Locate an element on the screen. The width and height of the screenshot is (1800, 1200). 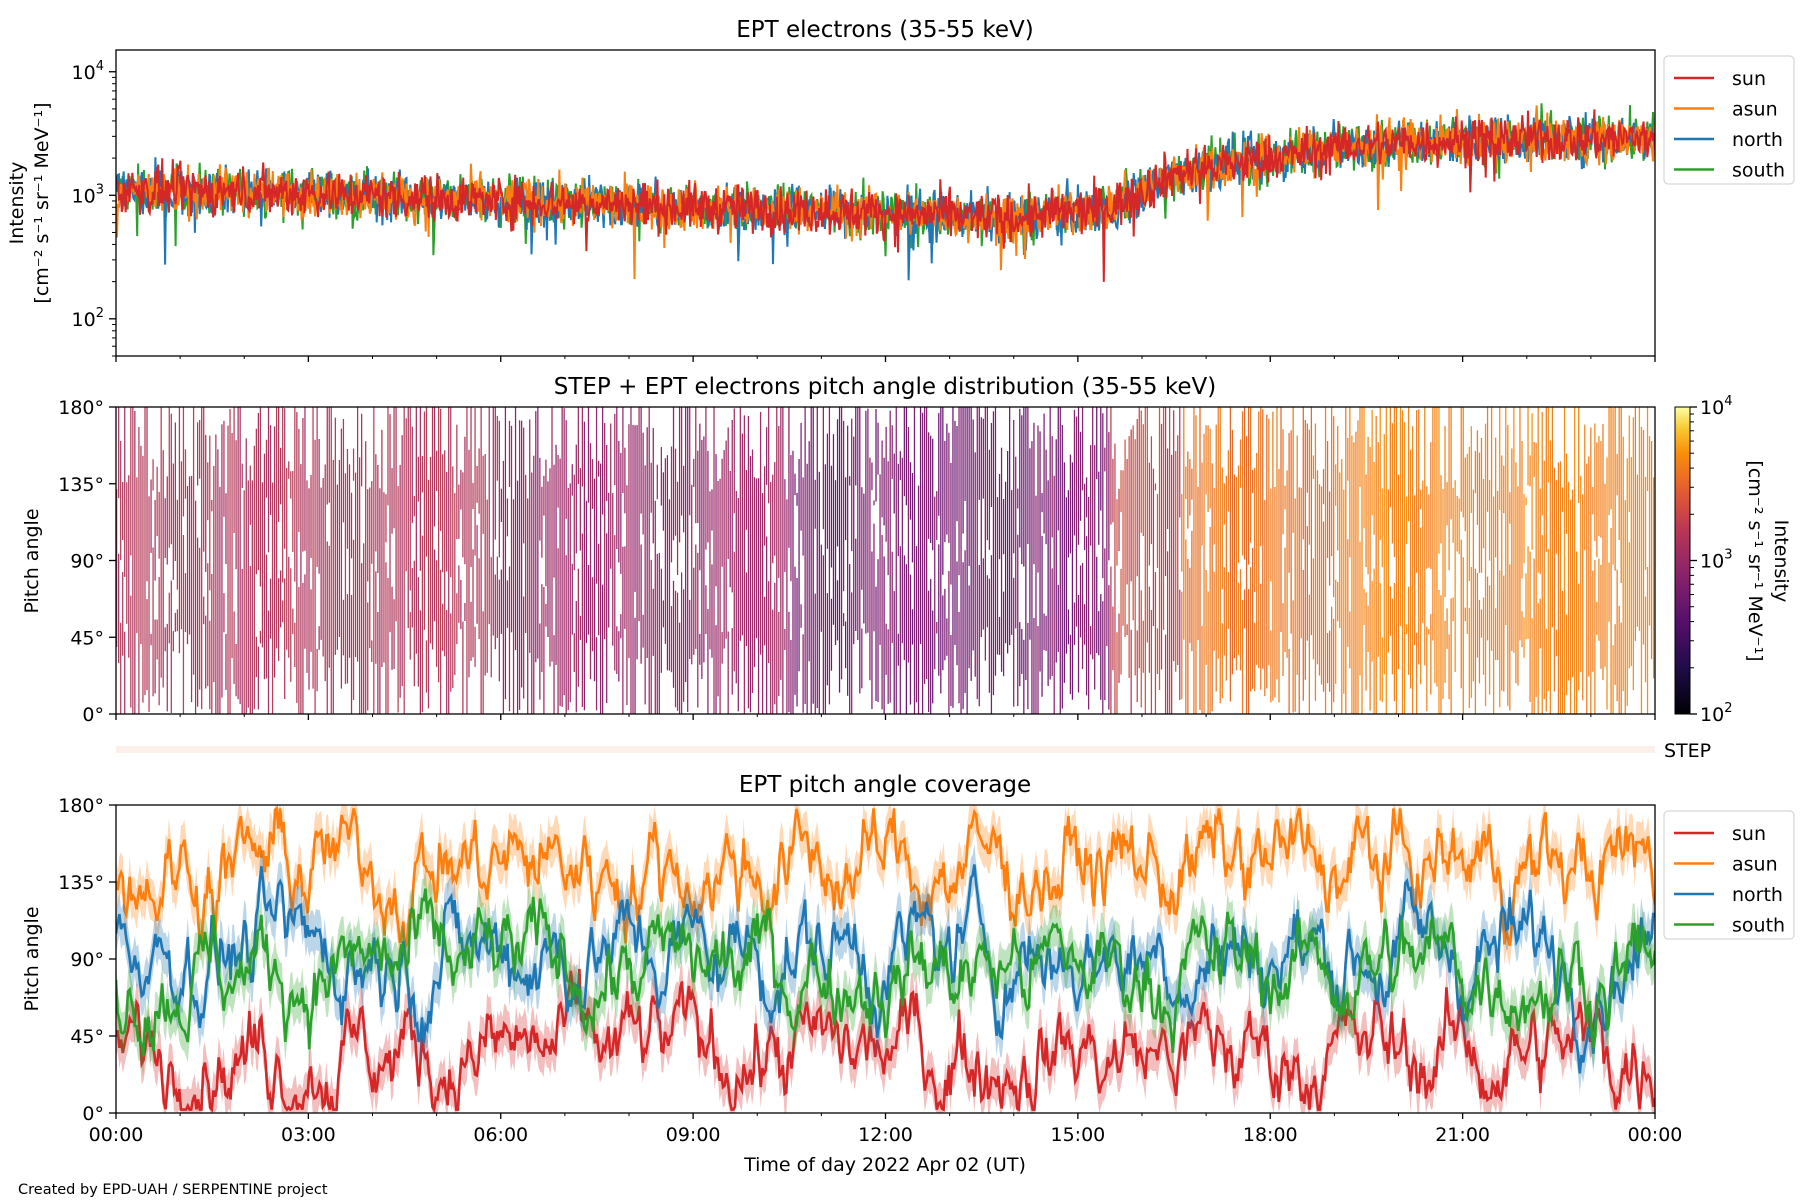
step-coverage-bar is located at coordinates (885, 749).